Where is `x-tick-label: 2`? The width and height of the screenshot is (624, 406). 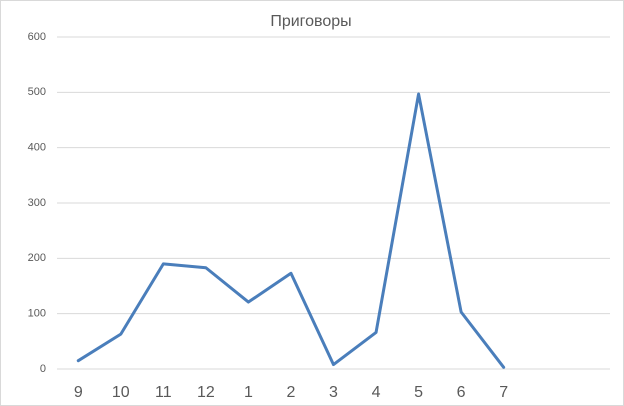
x-tick-label: 2 is located at coordinates (291, 392).